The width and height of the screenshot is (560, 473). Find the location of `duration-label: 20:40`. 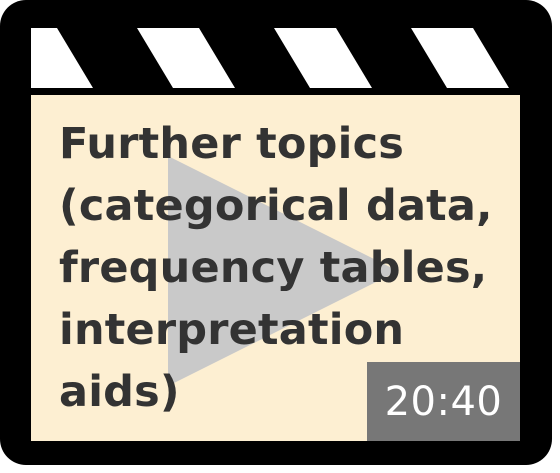

duration-label: 20:40 is located at coordinates (443, 401).